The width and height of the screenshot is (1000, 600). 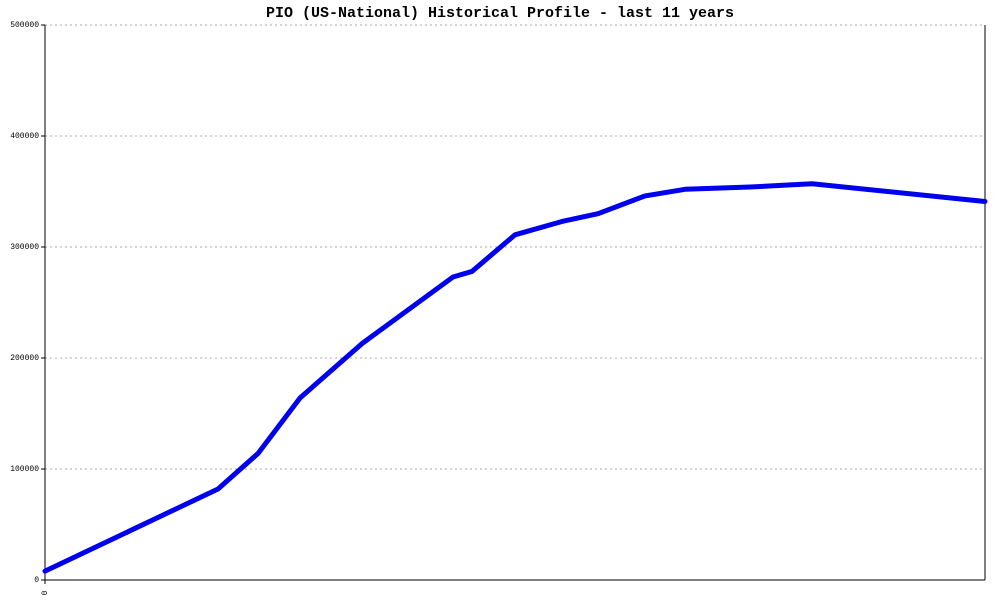 I want to click on y-tick-label: 100000, so click(x=24, y=469).